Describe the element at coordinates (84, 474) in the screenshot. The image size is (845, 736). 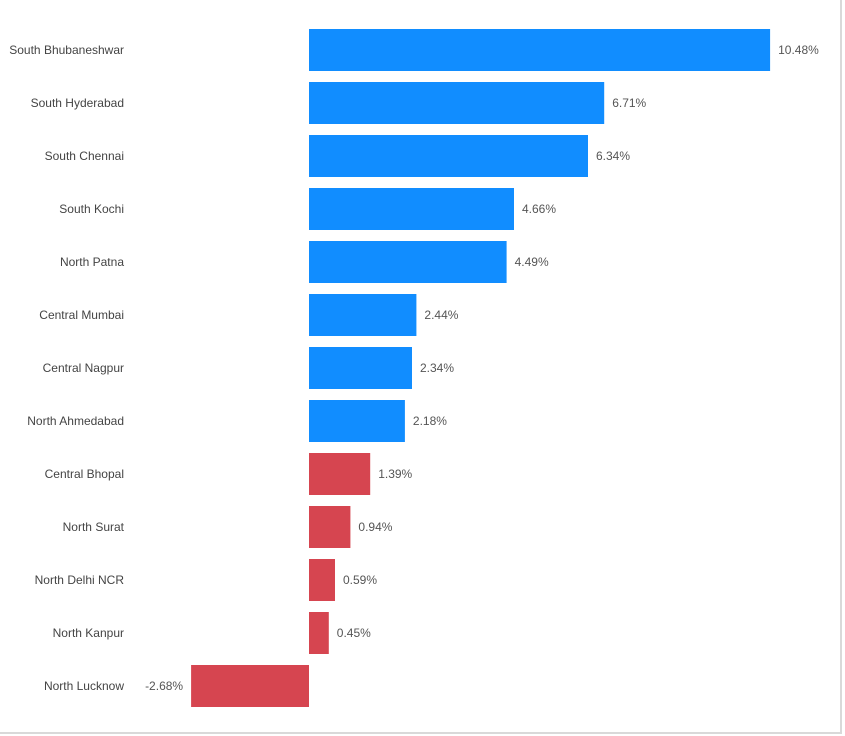
I see `category-label-central-bhopal: Central Bhopal` at that location.